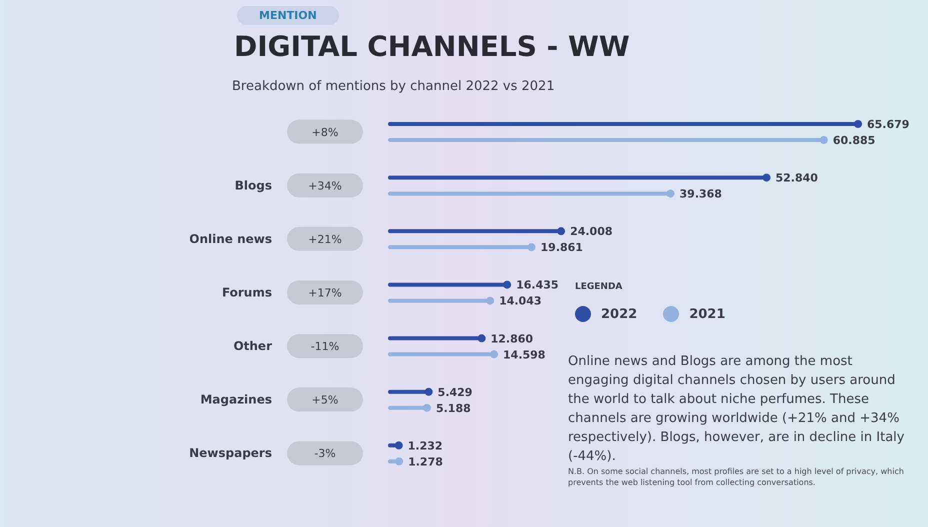 Image resolution: width=928 pixels, height=527 pixels. Describe the element at coordinates (736, 477) in the screenshot. I see `annotation: N.B. On some social channels, most profiles are set to a high level of privacy, which prevents the web listening tool from collecting conversations.` at that location.